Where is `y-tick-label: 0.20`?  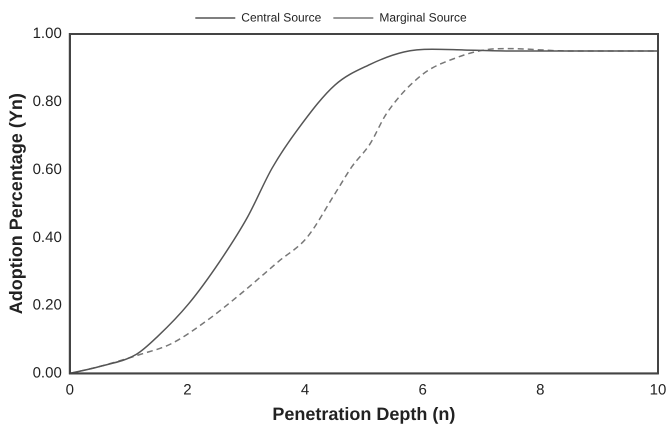
y-tick-label: 0.20 is located at coordinates (47, 305).